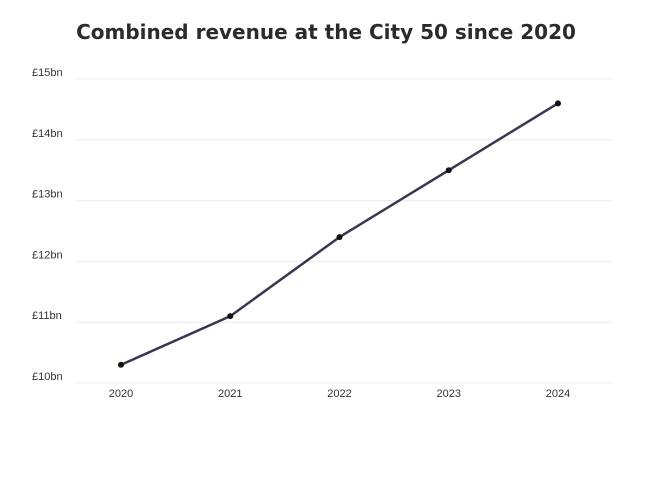  Describe the element at coordinates (47, 195) in the screenshot. I see `y-tick-label: £13bn` at that location.